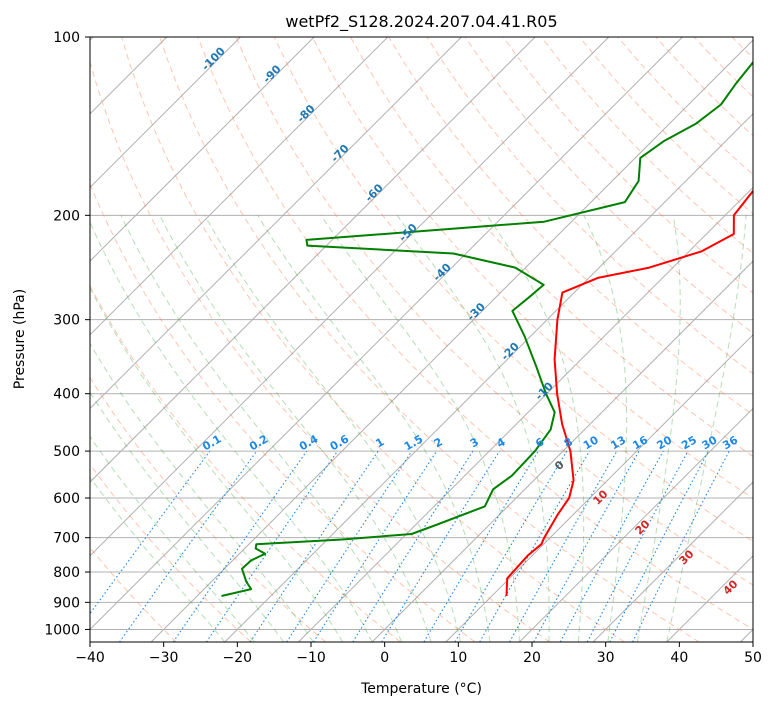 The image size is (775, 708). I want to click on x-tick-label: 10, so click(458, 658).